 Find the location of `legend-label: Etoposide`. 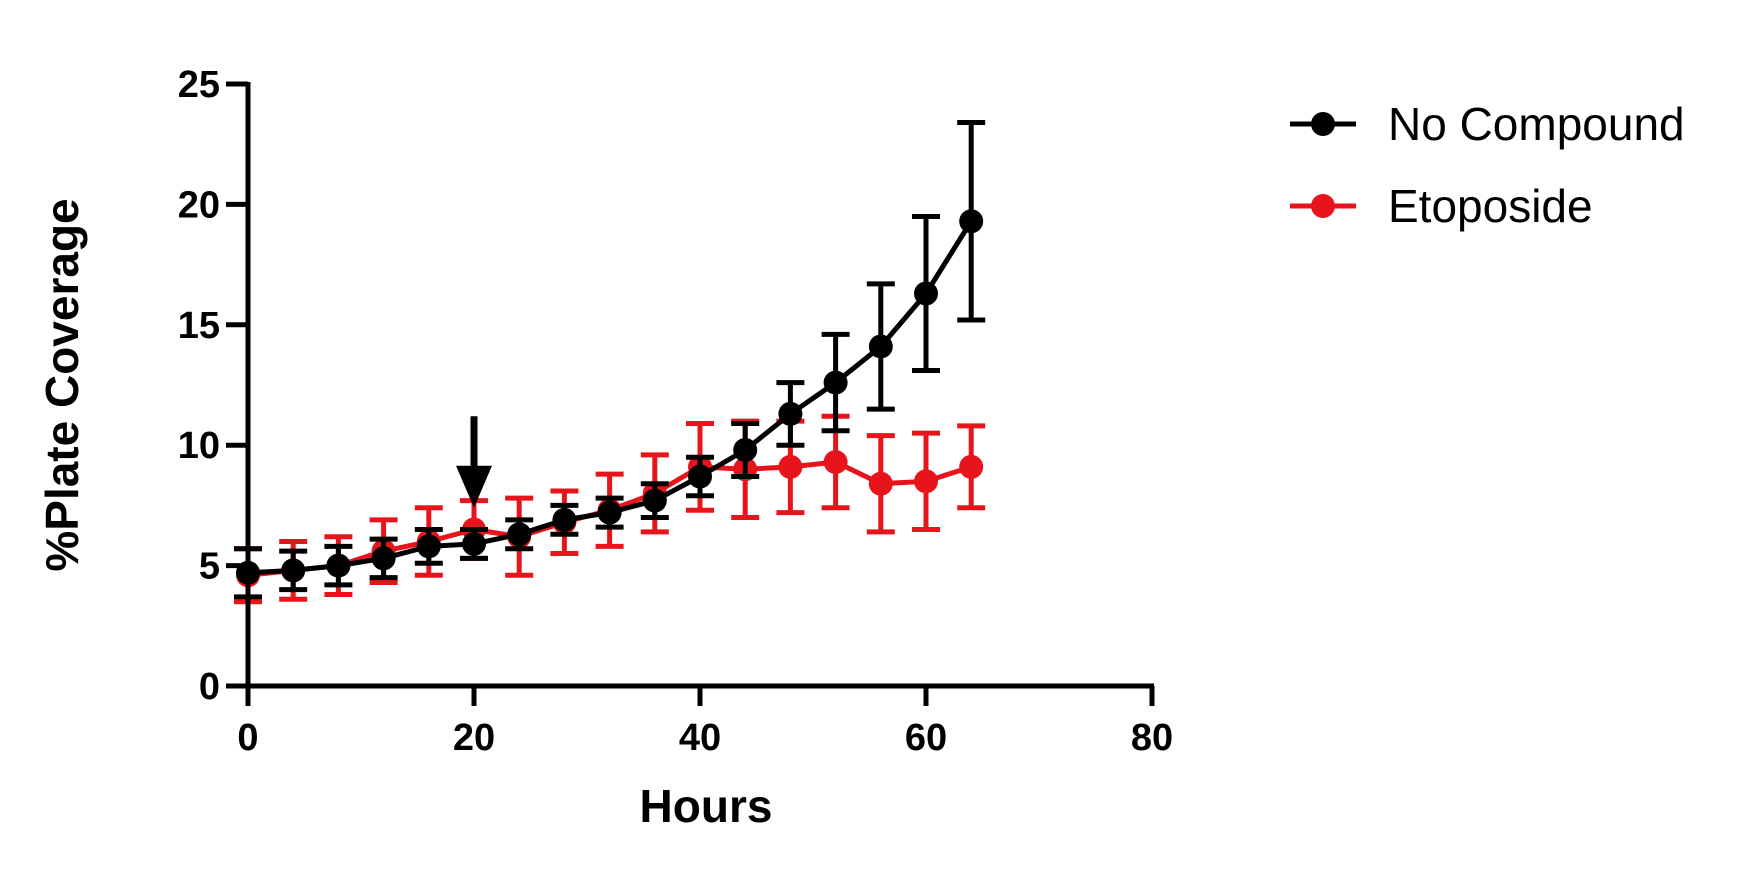

legend-label: Etoposide is located at coordinates (1490, 206).